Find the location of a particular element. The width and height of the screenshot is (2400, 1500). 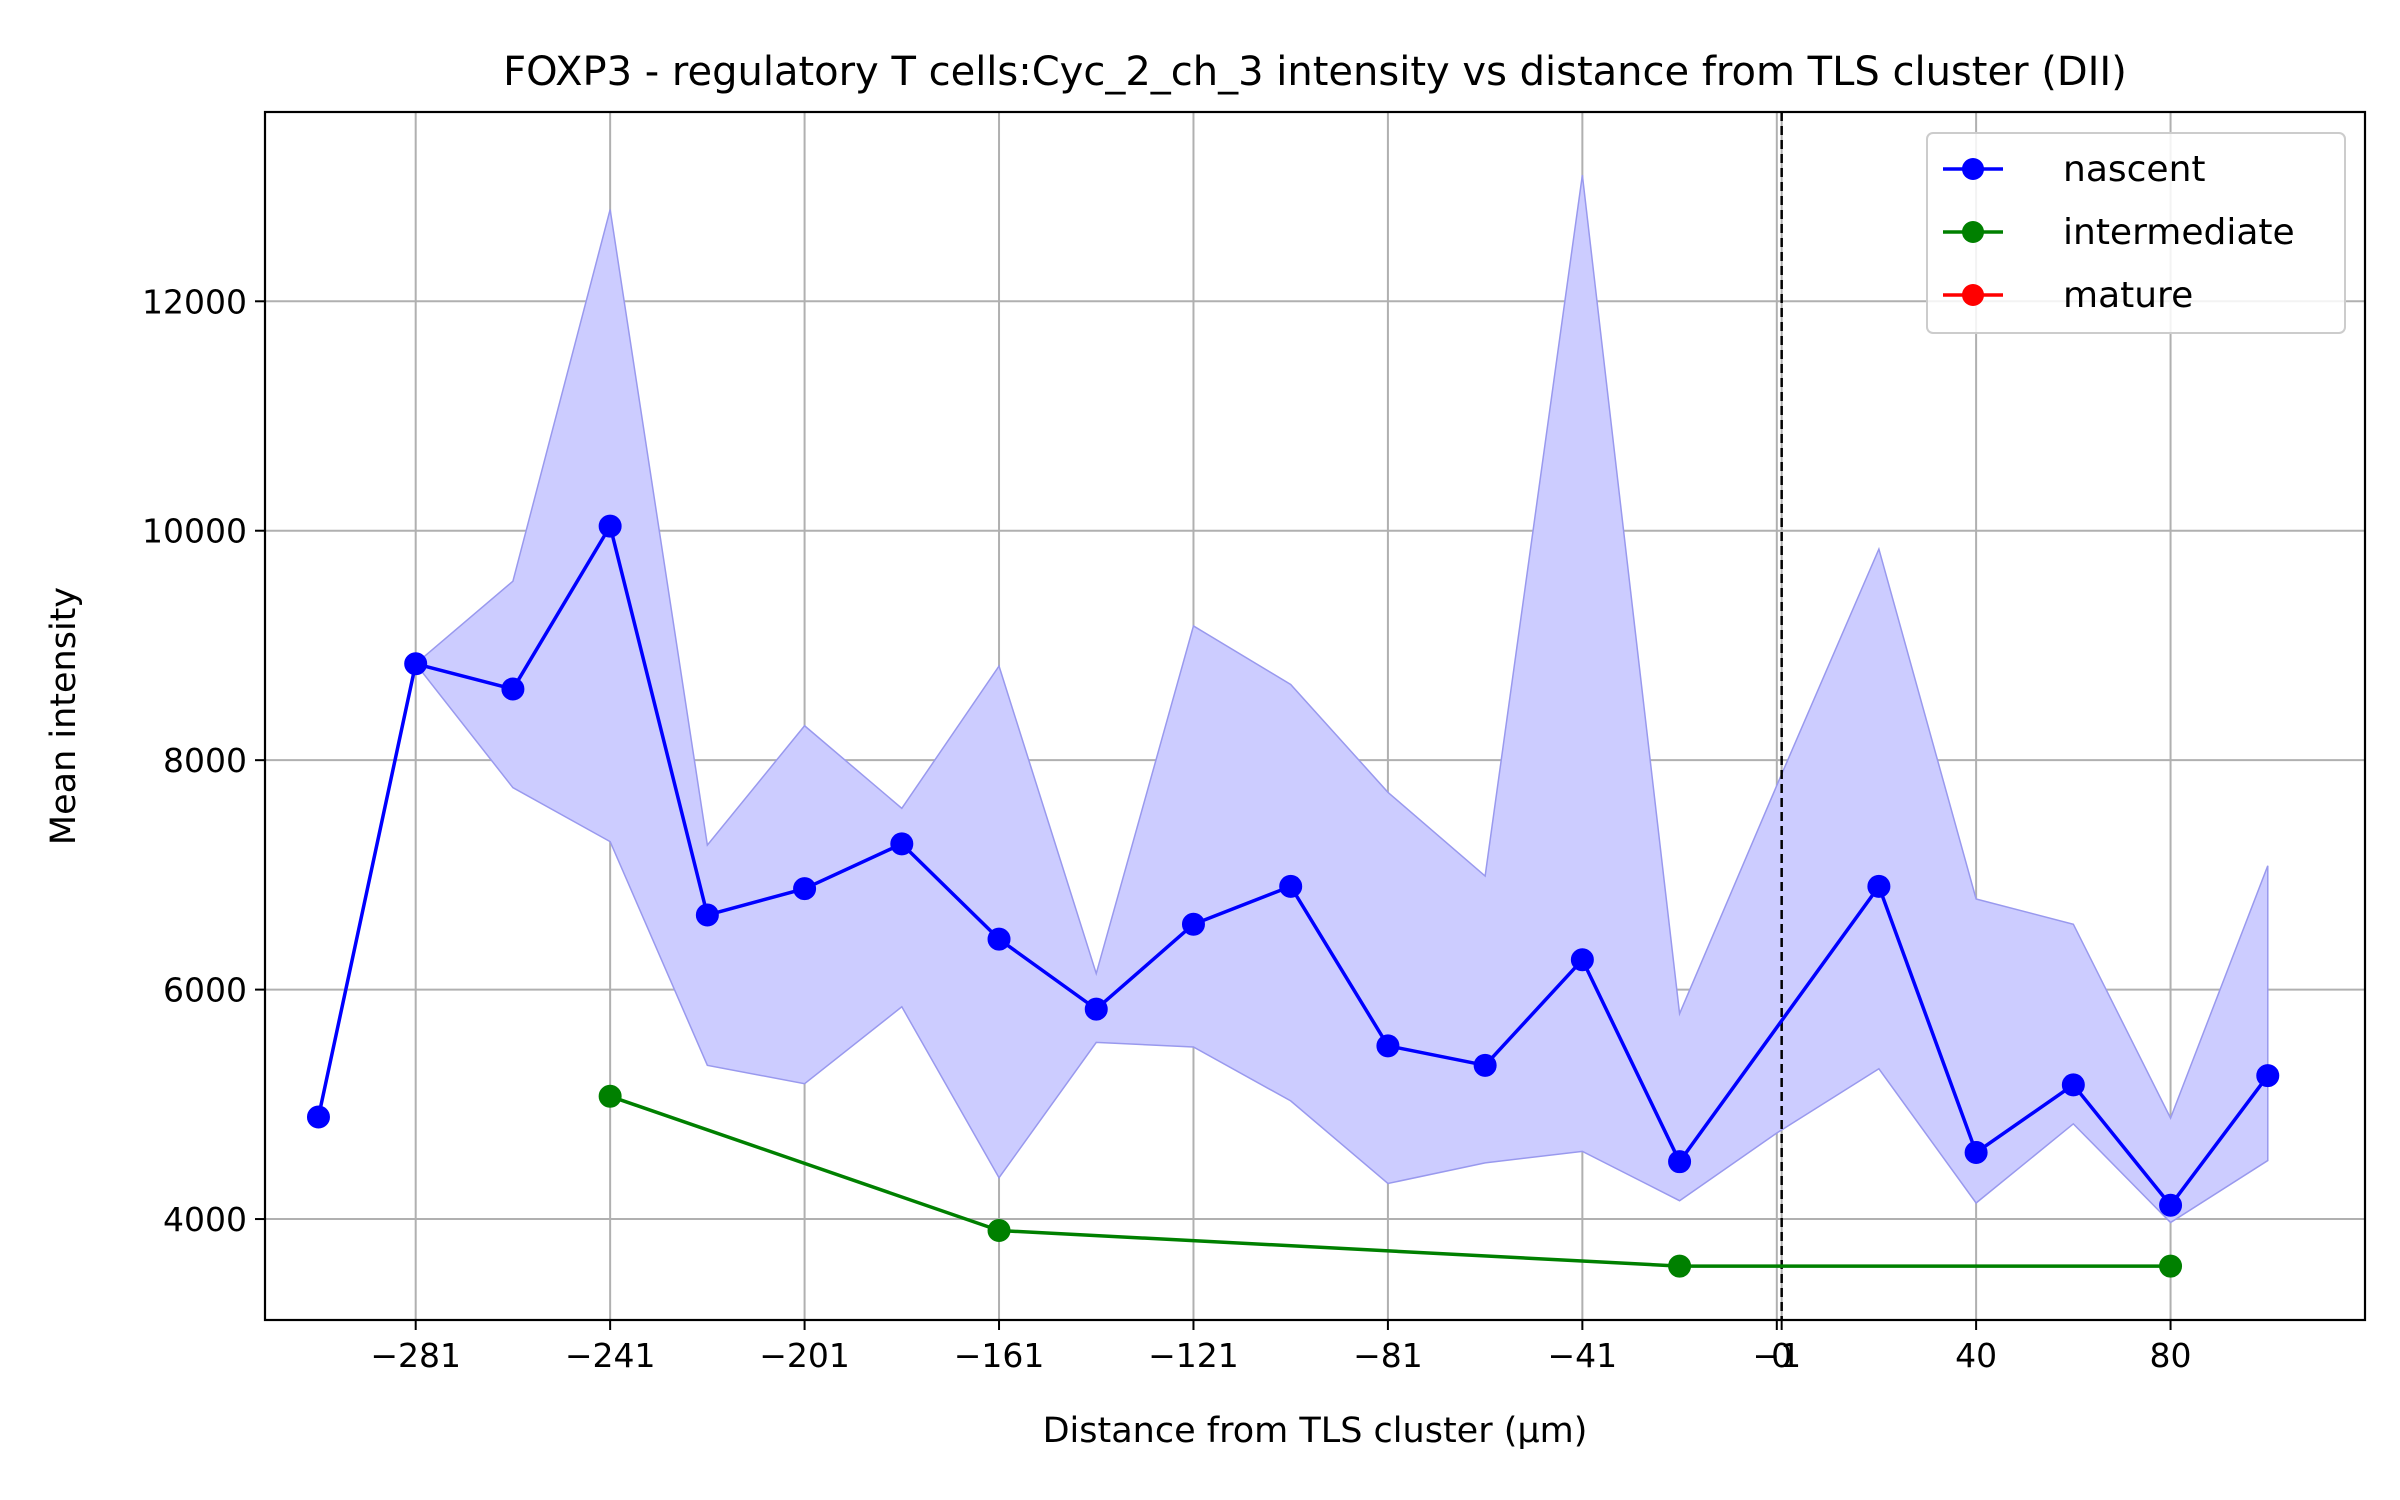

y-tick-label: 4000 is located at coordinates (205, 1219).